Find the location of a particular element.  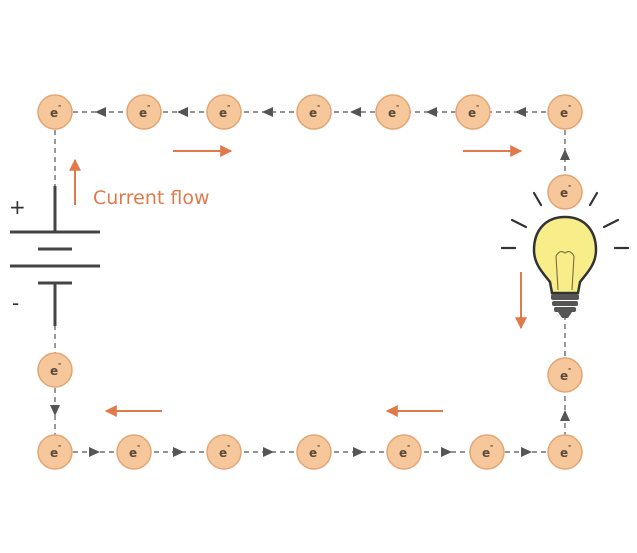

bulb-glass is located at coordinates (565, 255).